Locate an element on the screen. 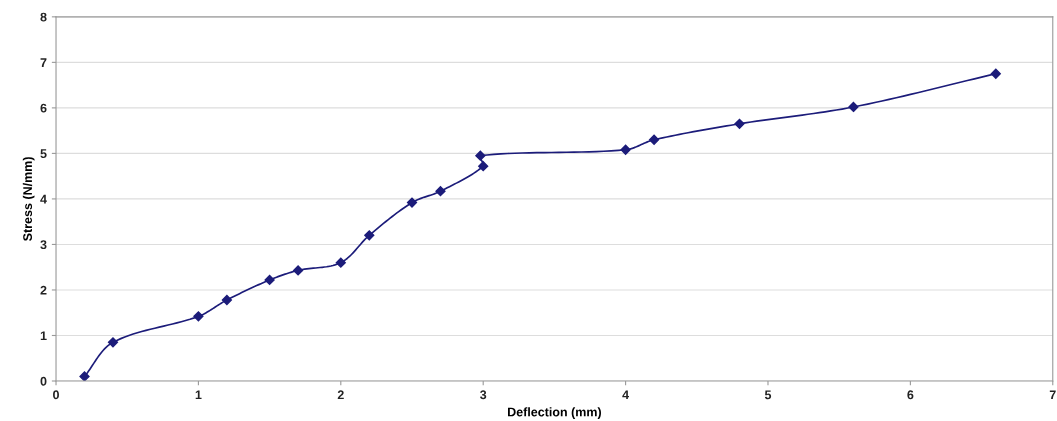 The height and width of the screenshot is (421, 1057). y-tick-label: 0 is located at coordinates (43, 381).